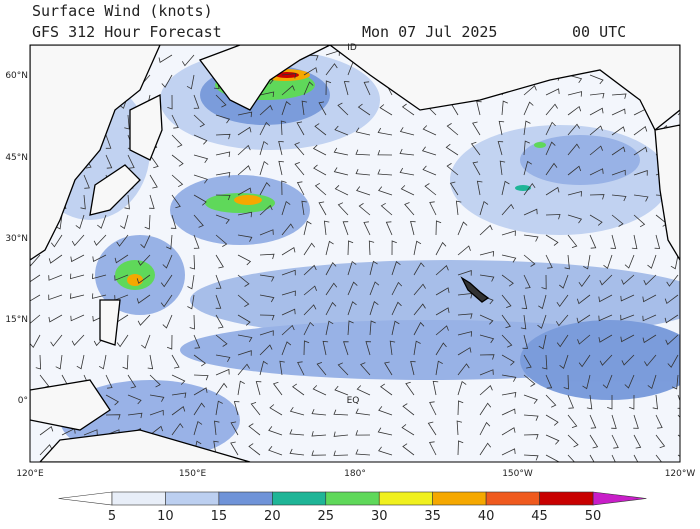  Describe the element at coordinates (16, 76) in the screenshot. I see `latitude-label: 60°N` at that location.